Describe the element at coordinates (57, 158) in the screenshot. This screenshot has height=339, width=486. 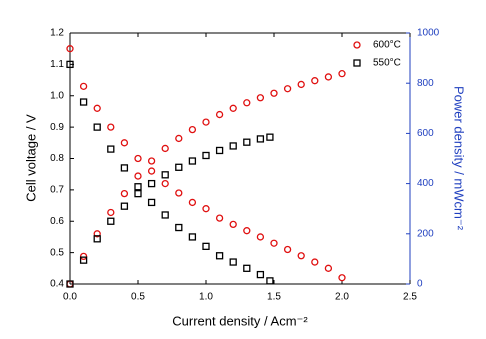
I see `y-tick-label: 0.8` at that location.